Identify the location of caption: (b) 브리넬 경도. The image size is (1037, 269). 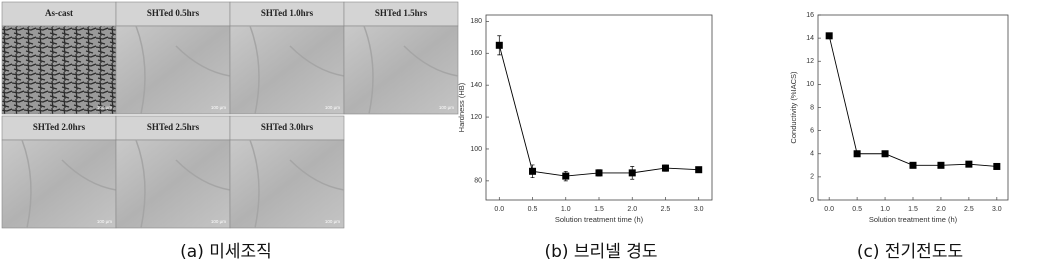
(600, 252).